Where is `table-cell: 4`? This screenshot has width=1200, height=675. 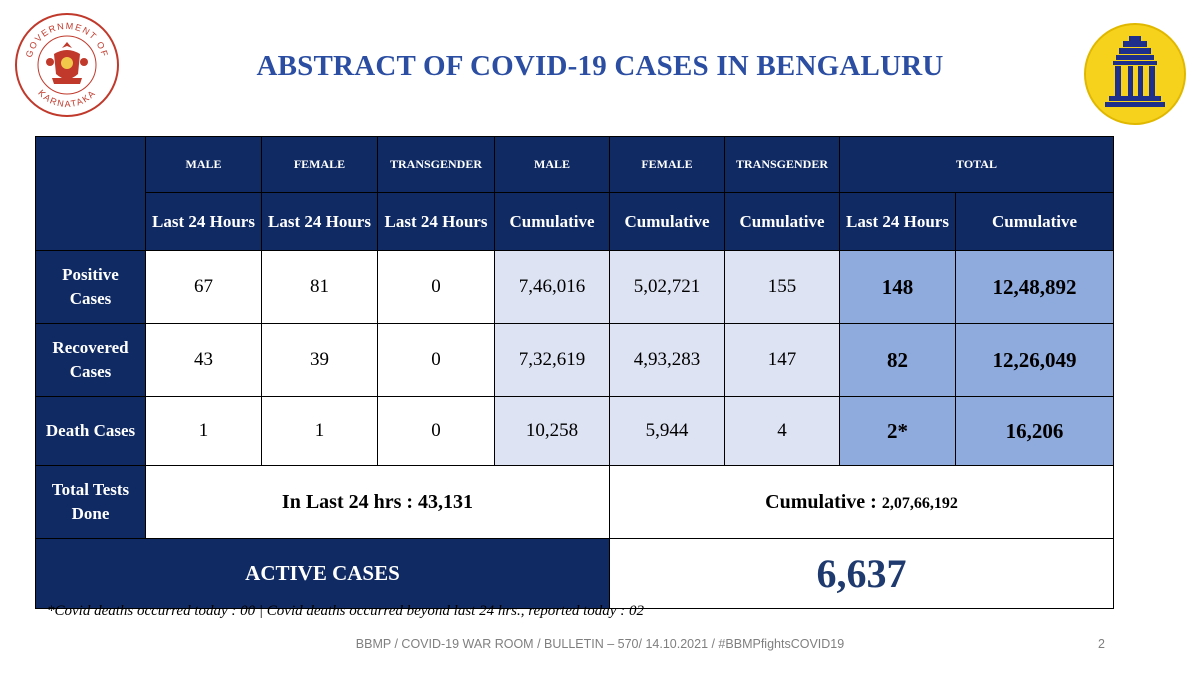 table-cell: 4 is located at coordinates (782, 431).